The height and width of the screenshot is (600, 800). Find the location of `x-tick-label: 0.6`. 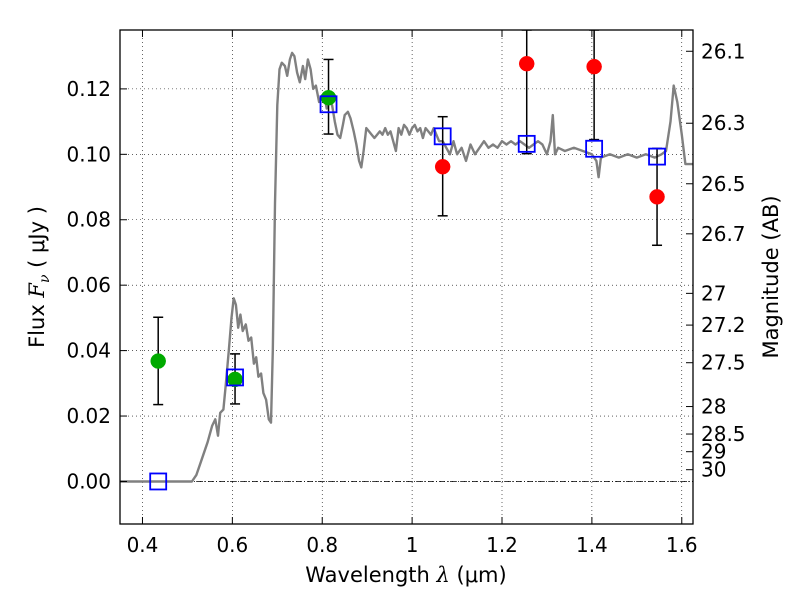

x-tick-label: 0.6 is located at coordinates (232, 545).